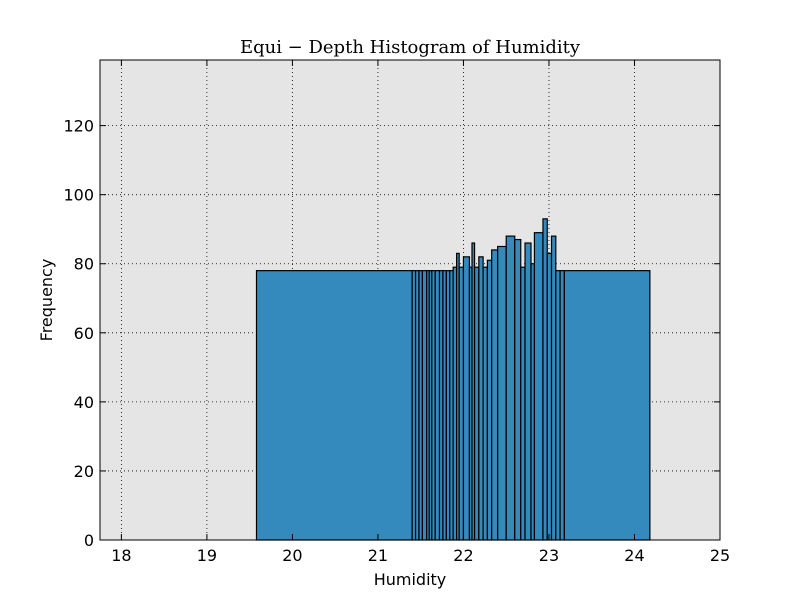  What do you see at coordinates (292, 555) in the screenshot?
I see `x-tick-label: 20` at bounding box center [292, 555].